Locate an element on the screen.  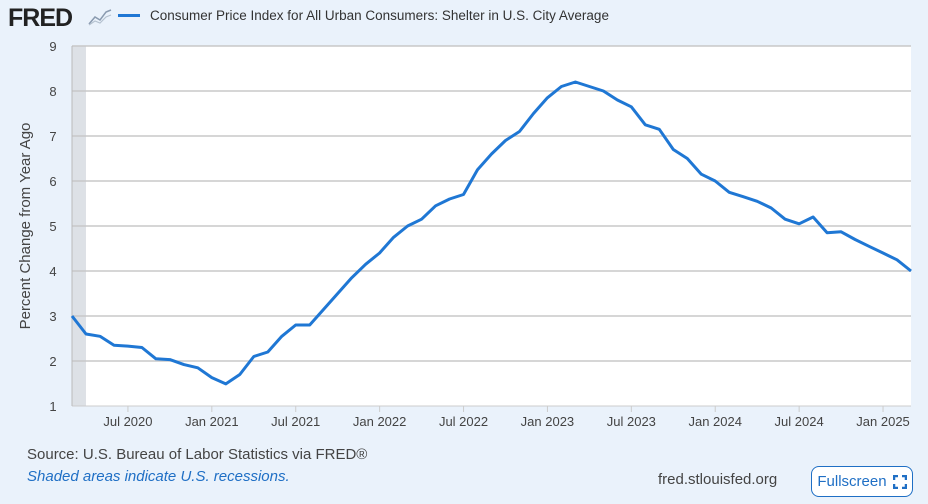
x-tick-label: Jan 2023 is located at coordinates (548, 421).